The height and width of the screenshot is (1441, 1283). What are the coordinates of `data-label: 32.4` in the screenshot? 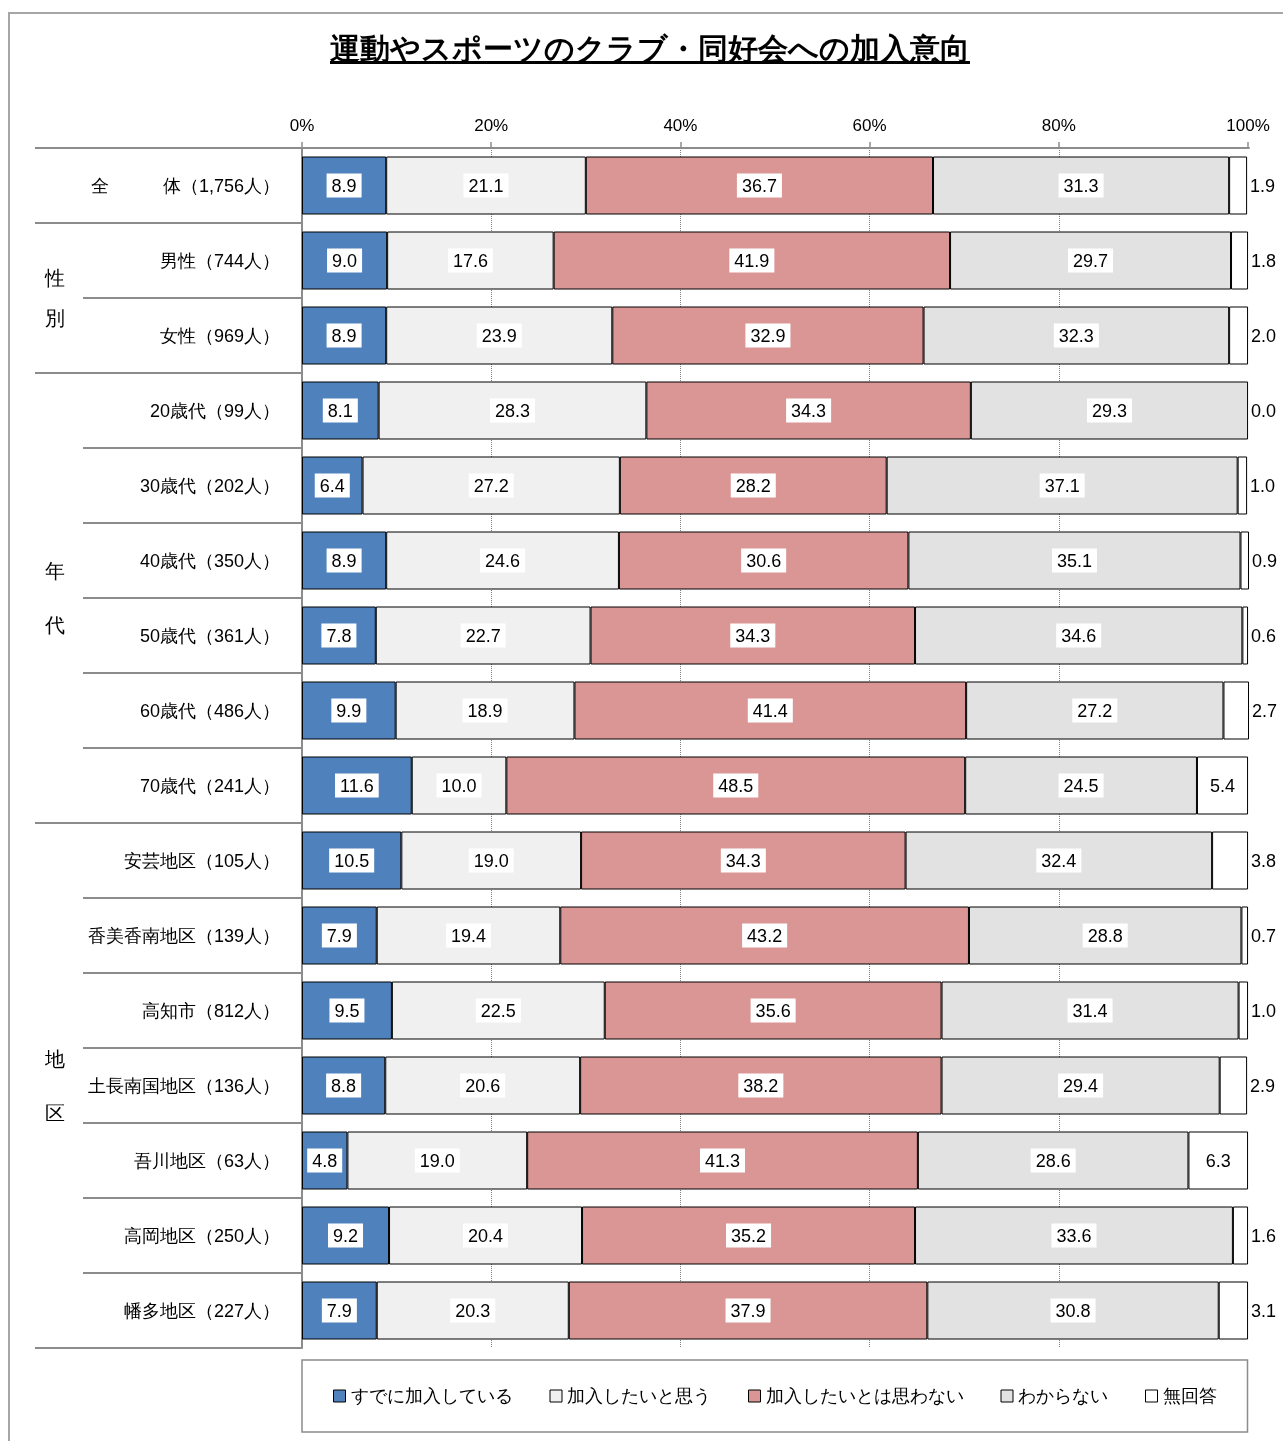 It's located at (1059, 860).